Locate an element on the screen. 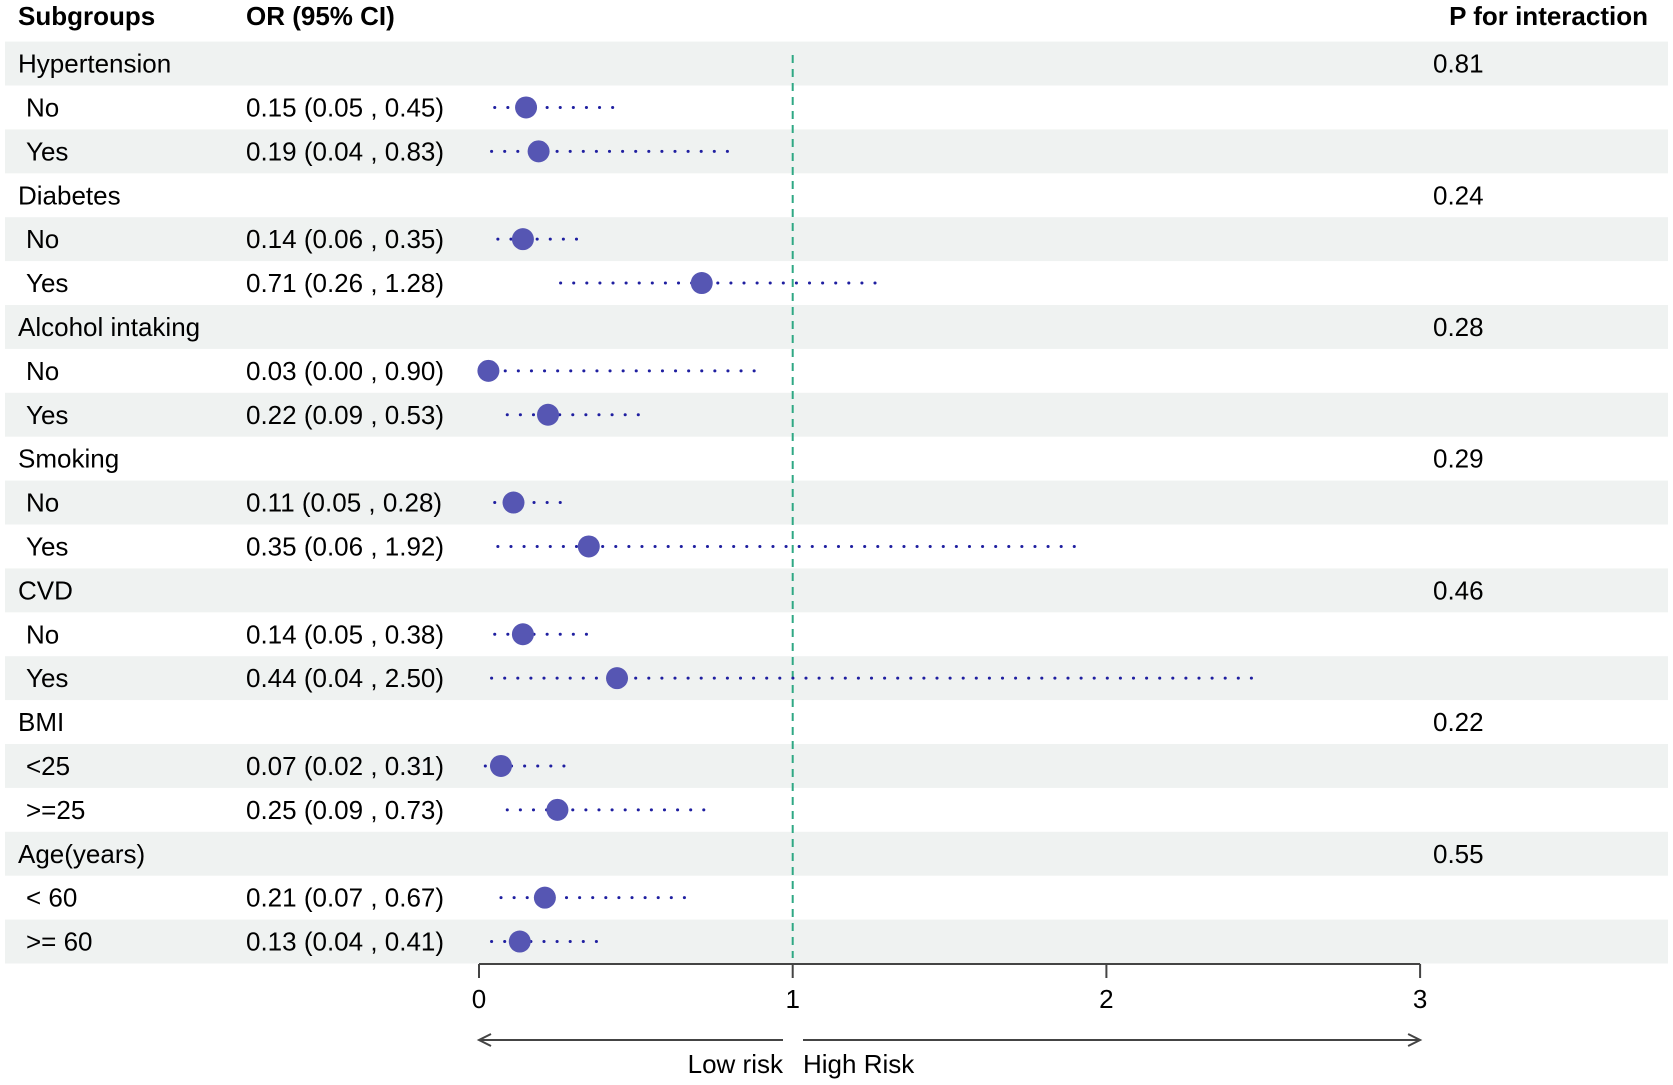 The height and width of the screenshot is (1085, 1673). p-value: 0.28 is located at coordinates (1458, 327).